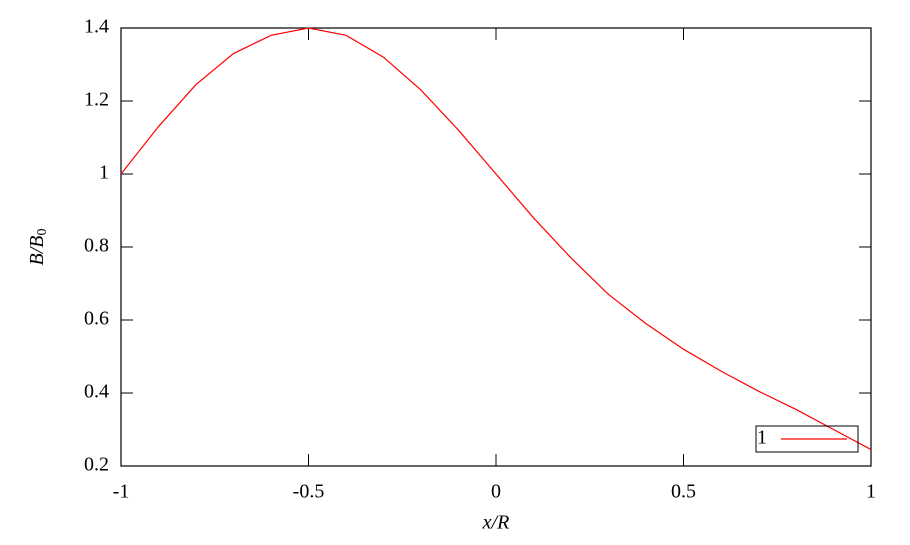  Describe the element at coordinates (121, 492) in the screenshot. I see `x-tick-label: -1` at that location.